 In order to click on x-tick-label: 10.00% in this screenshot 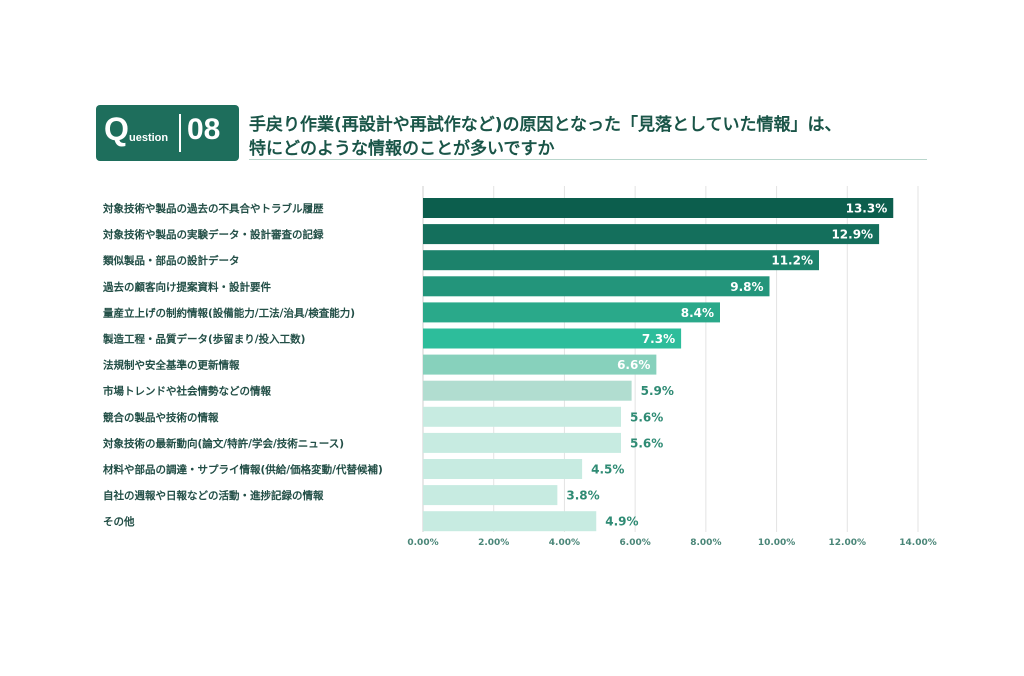, I will do `click(777, 543)`.